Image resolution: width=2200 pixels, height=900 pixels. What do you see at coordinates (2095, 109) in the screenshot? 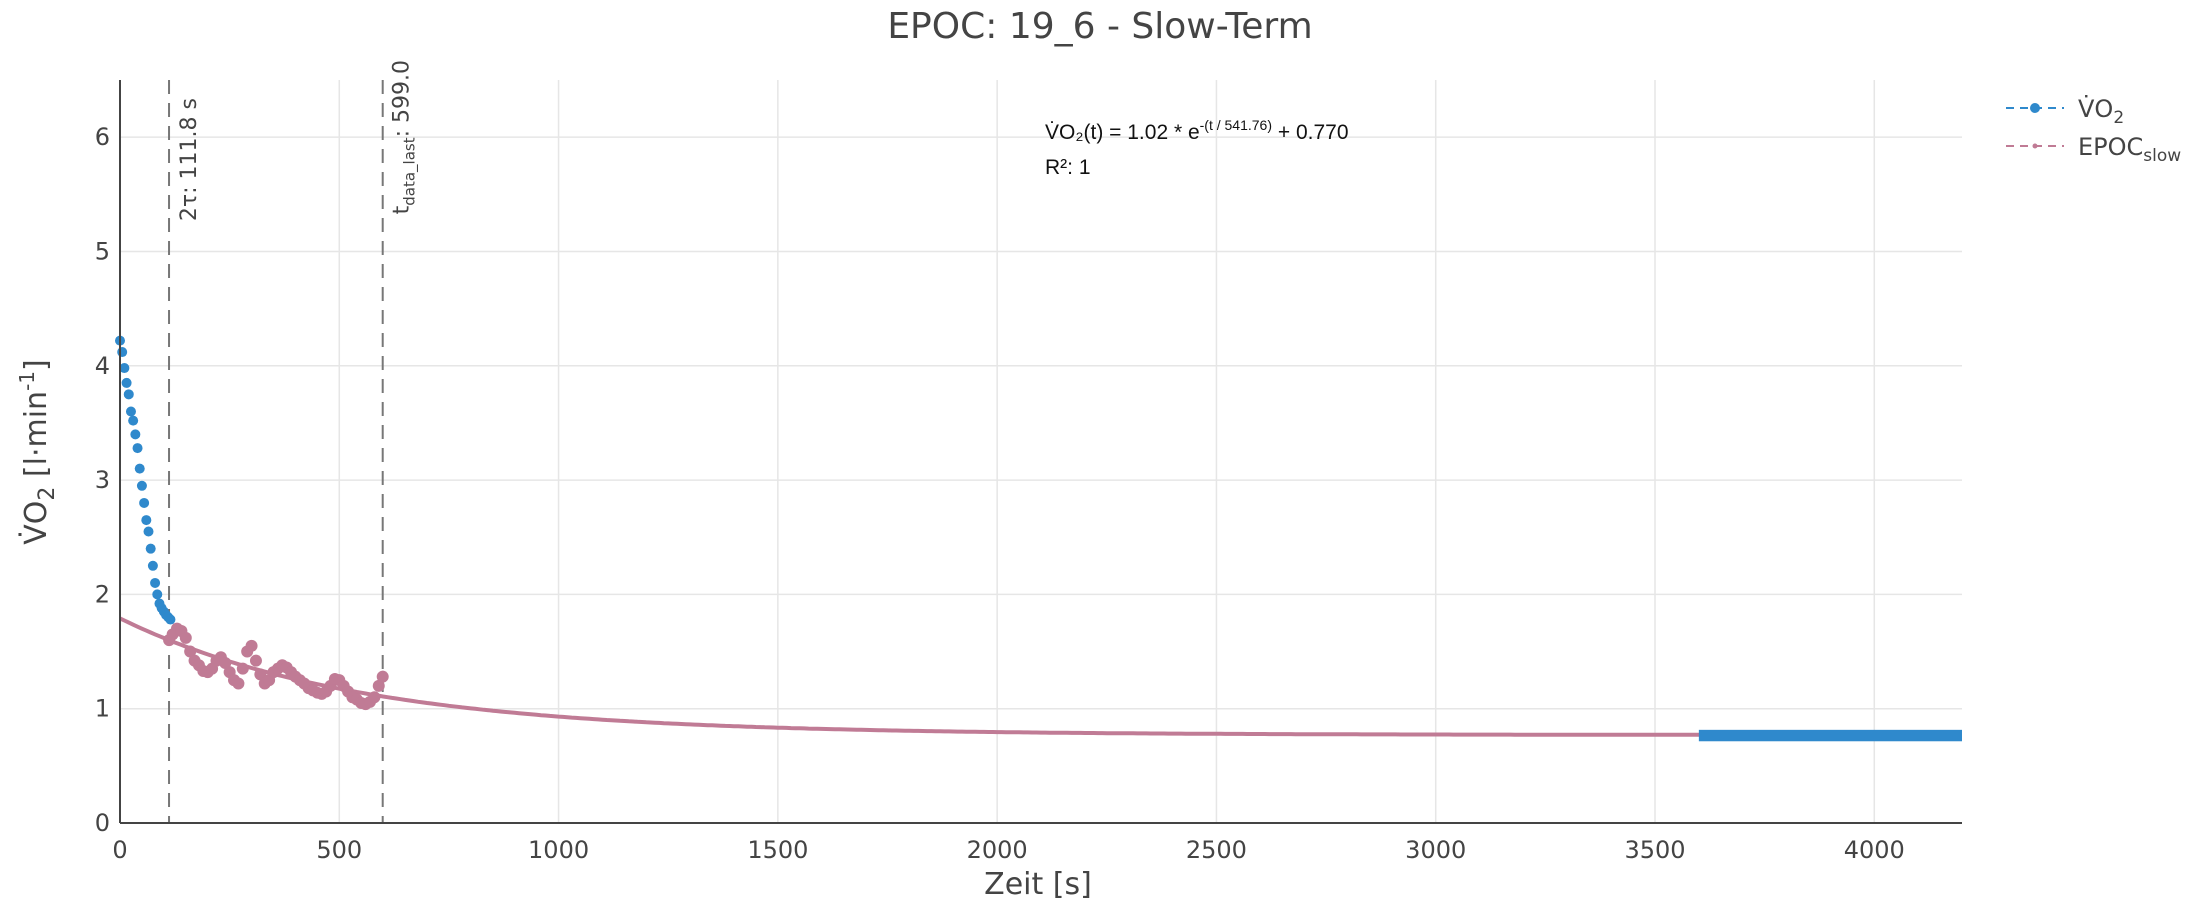
I see `legend-vo2-main: V̇O` at bounding box center [2095, 109].